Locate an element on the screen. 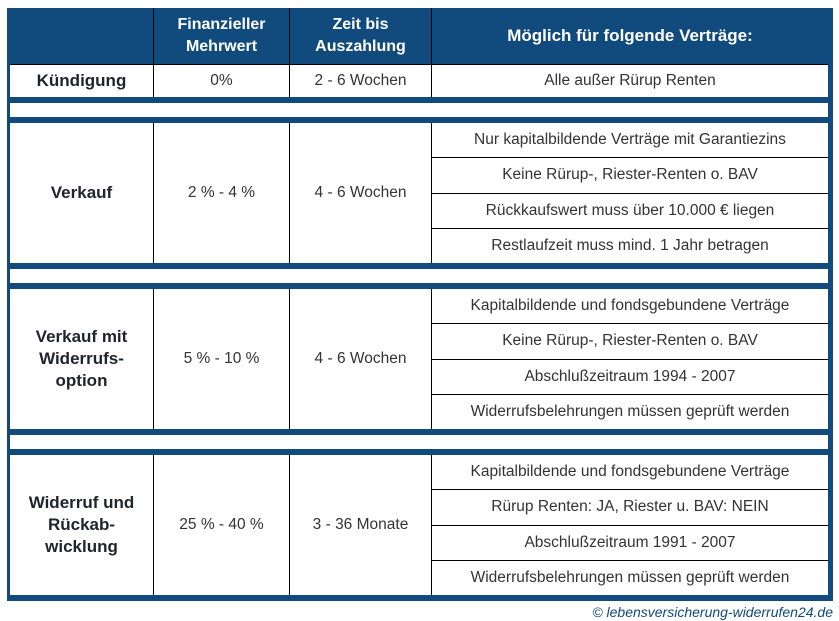 The image size is (839, 621). row-label-kuendigung: Kündigung is located at coordinates (82, 81).